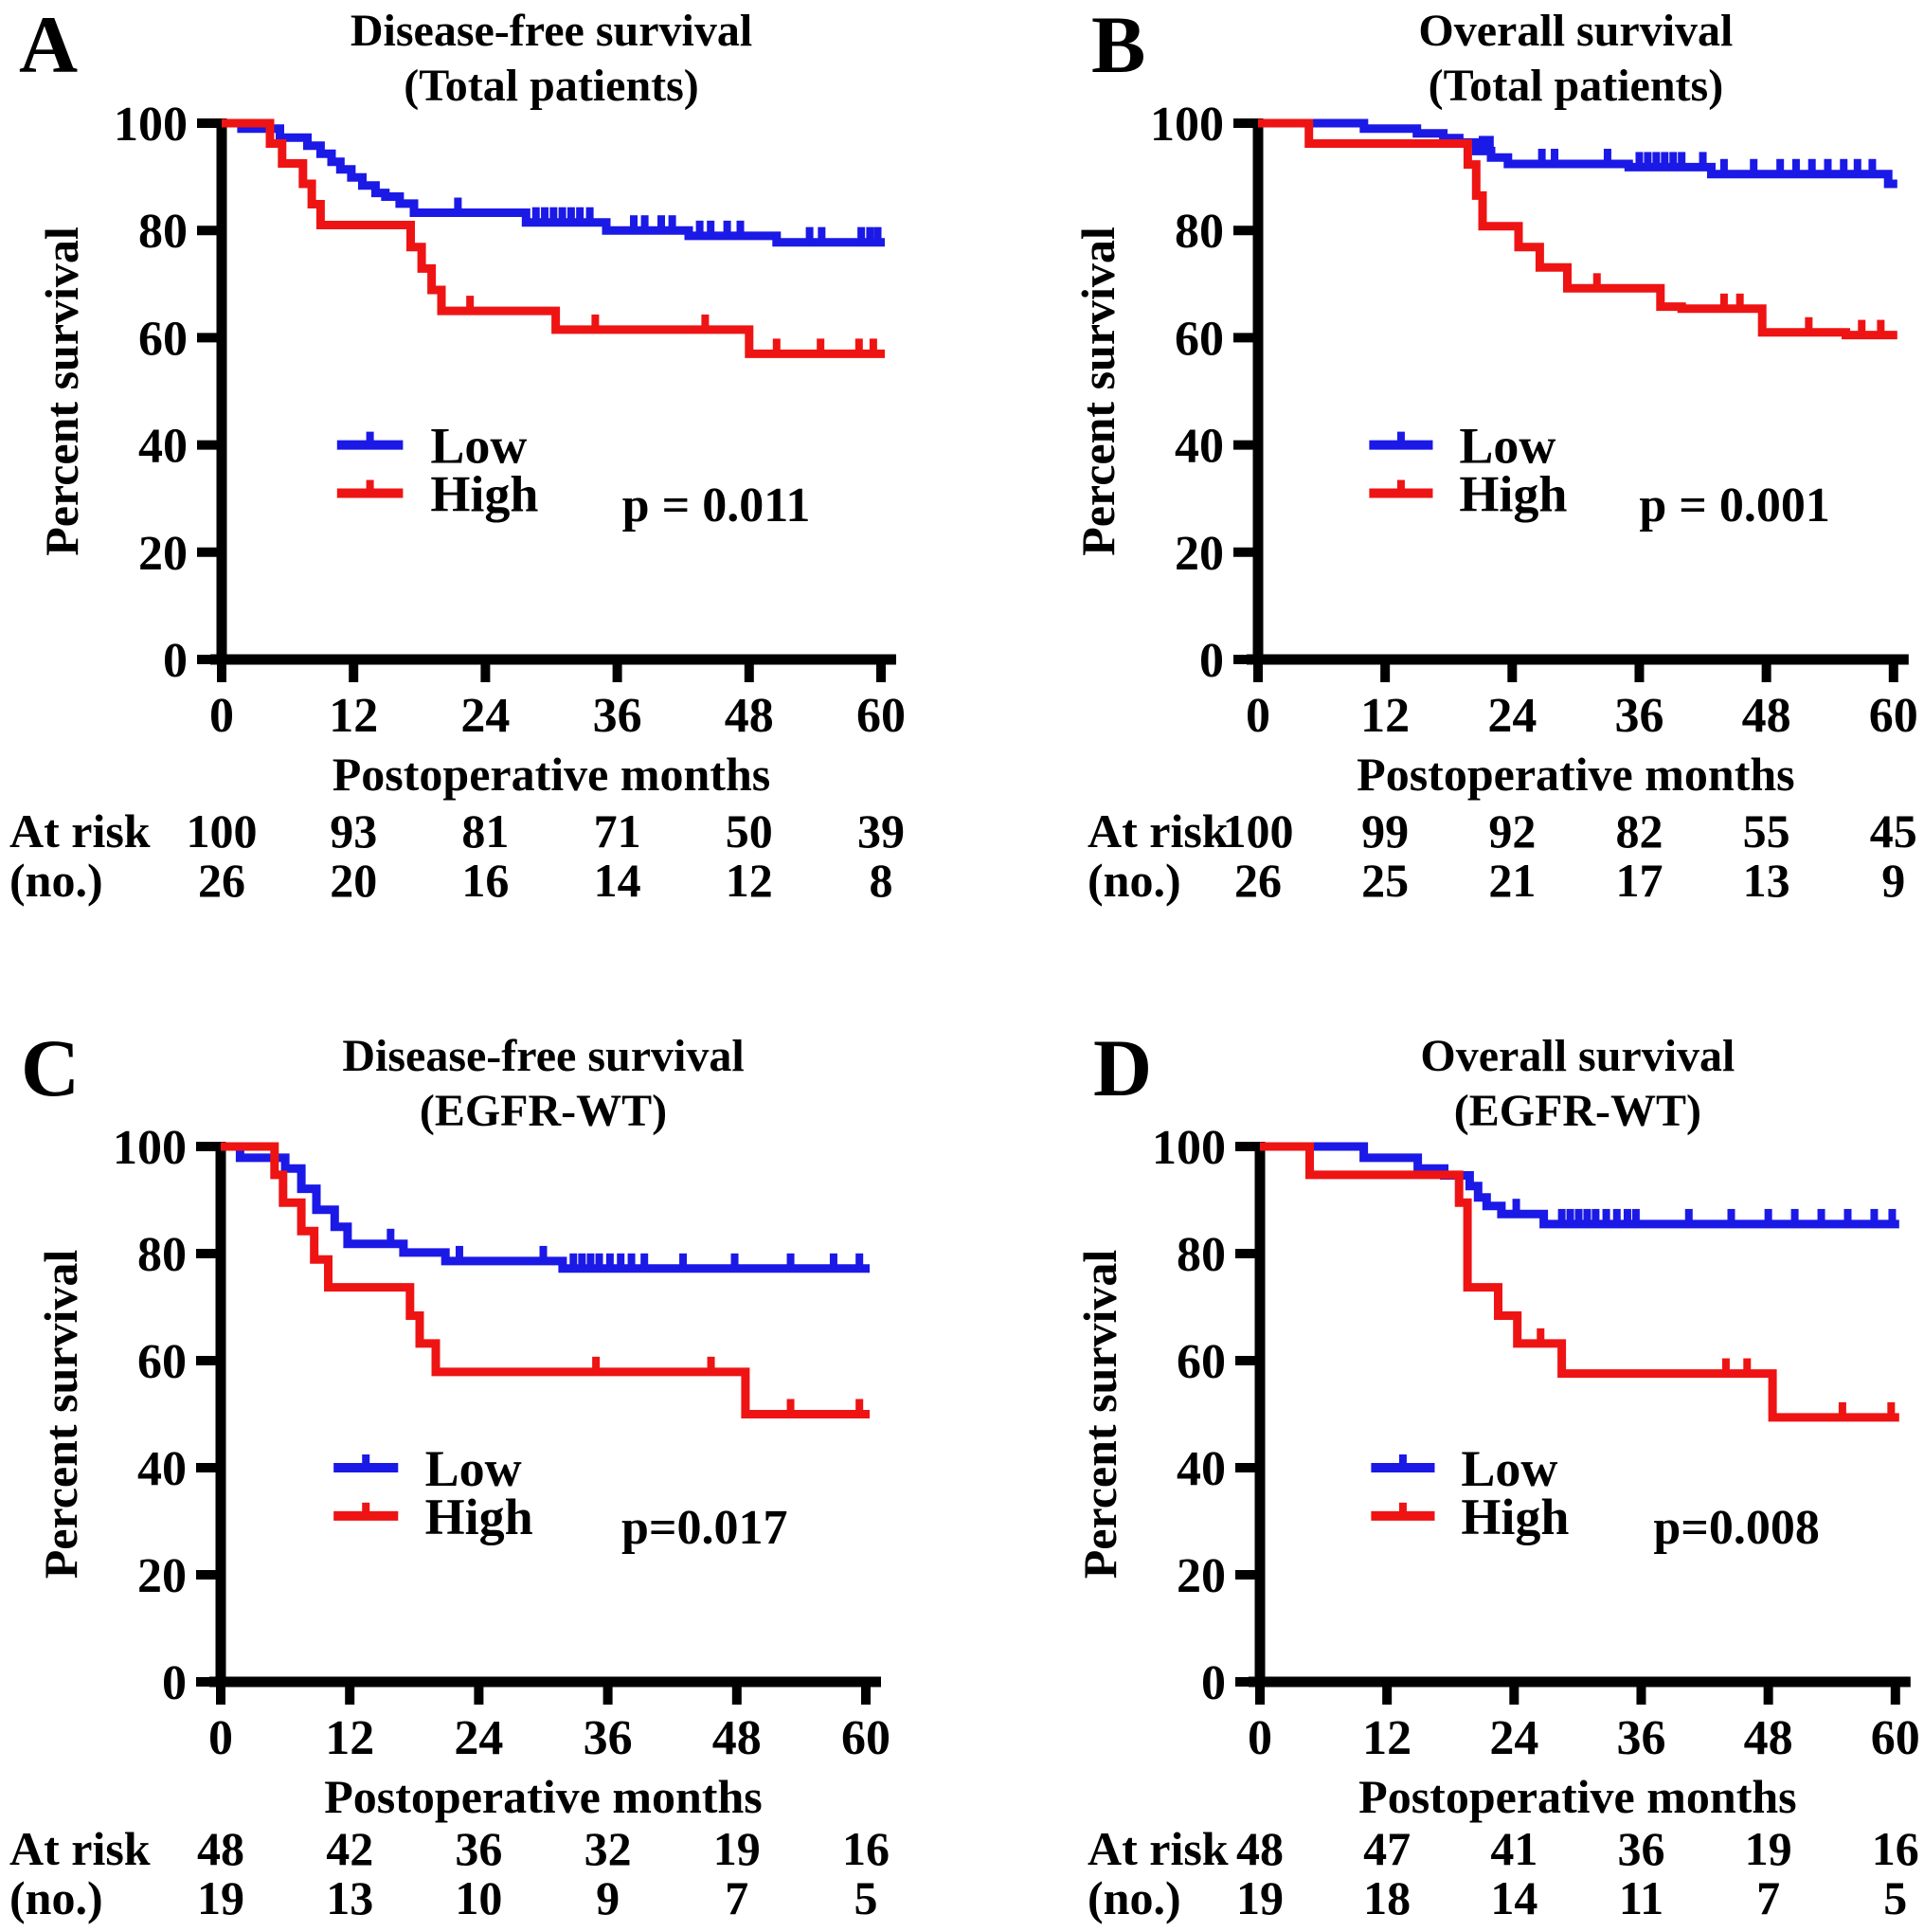  Describe the element at coordinates (1387, 1897) in the screenshot. I see `at-risk-count-high: 18` at that location.